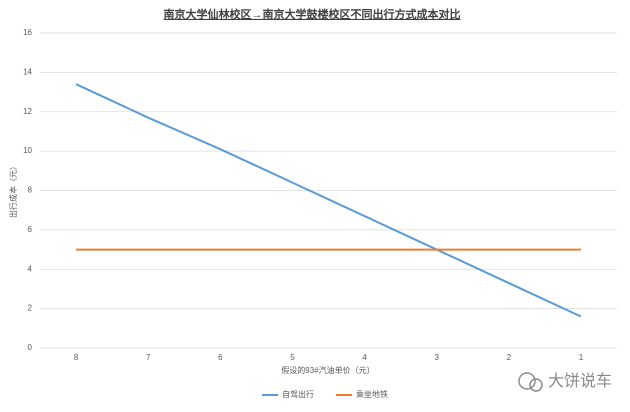 The width and height of the screenshot is (630, 412). Describe the element at coordinates (30, 308) in the screenshot. I see `y-tick-label: 2` at that location.